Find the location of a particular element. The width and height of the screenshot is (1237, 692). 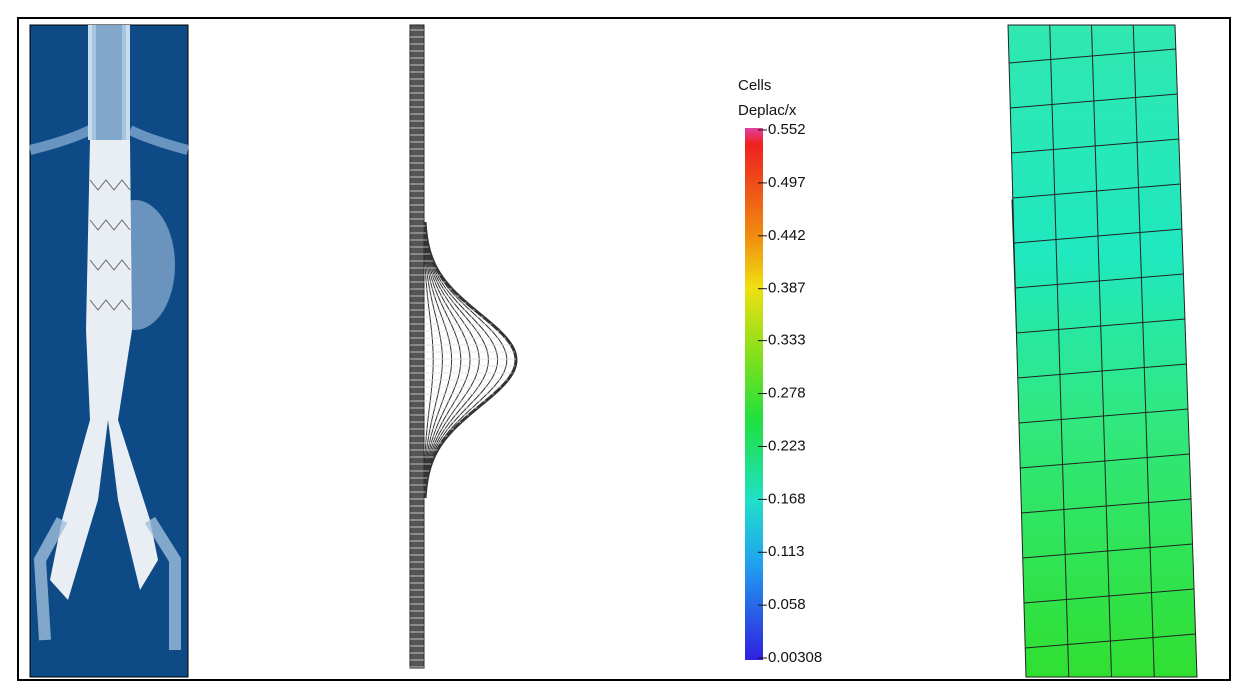

legend-title: Cells is located at coordinates (754, 85).